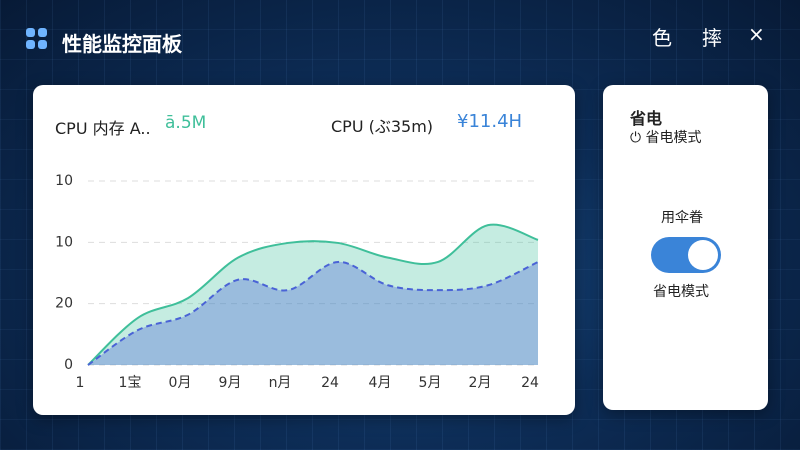 This screenshot has height=450, width=800. Describe the element at coordinates (64, 304) in the screenshot. I see `y-tick-label: 20` at that location.